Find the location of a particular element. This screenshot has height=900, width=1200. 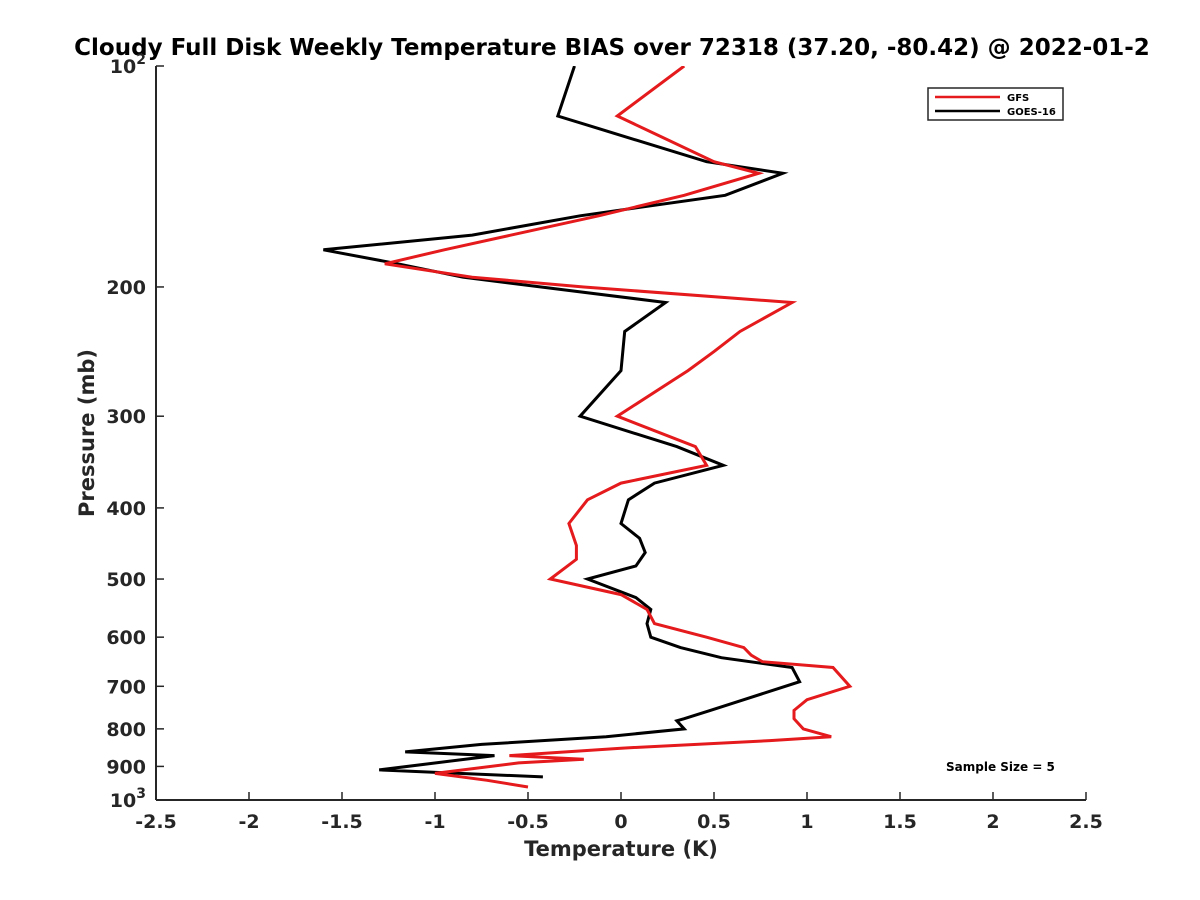

y-tick-base: 900 is located at coordinates (126, 767).